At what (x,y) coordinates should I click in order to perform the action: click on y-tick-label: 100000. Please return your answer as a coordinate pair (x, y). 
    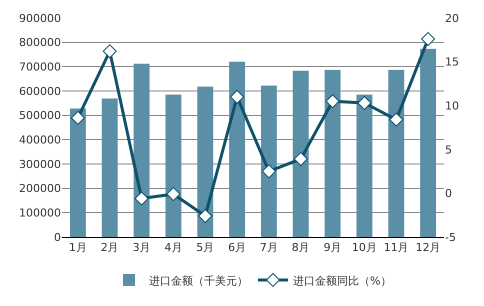
    Looking at the image, I should click on (40, 213).